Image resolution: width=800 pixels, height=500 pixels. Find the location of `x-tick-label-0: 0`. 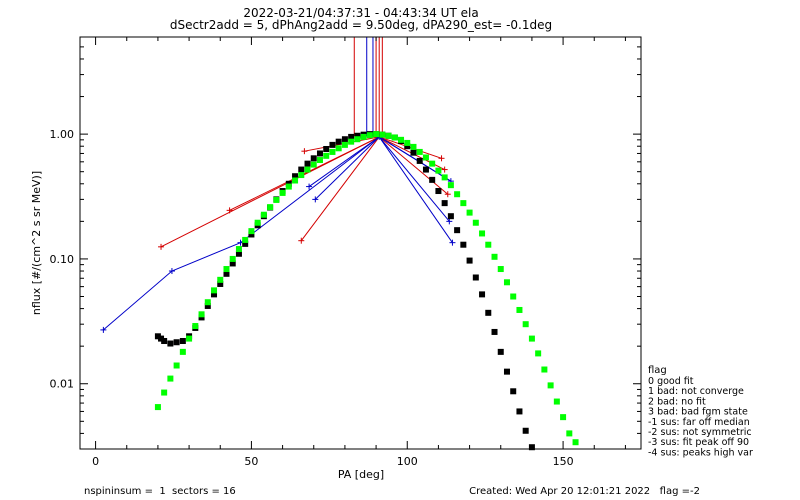

x-tick-label-0: 0 is located at coordinates (95, 461).